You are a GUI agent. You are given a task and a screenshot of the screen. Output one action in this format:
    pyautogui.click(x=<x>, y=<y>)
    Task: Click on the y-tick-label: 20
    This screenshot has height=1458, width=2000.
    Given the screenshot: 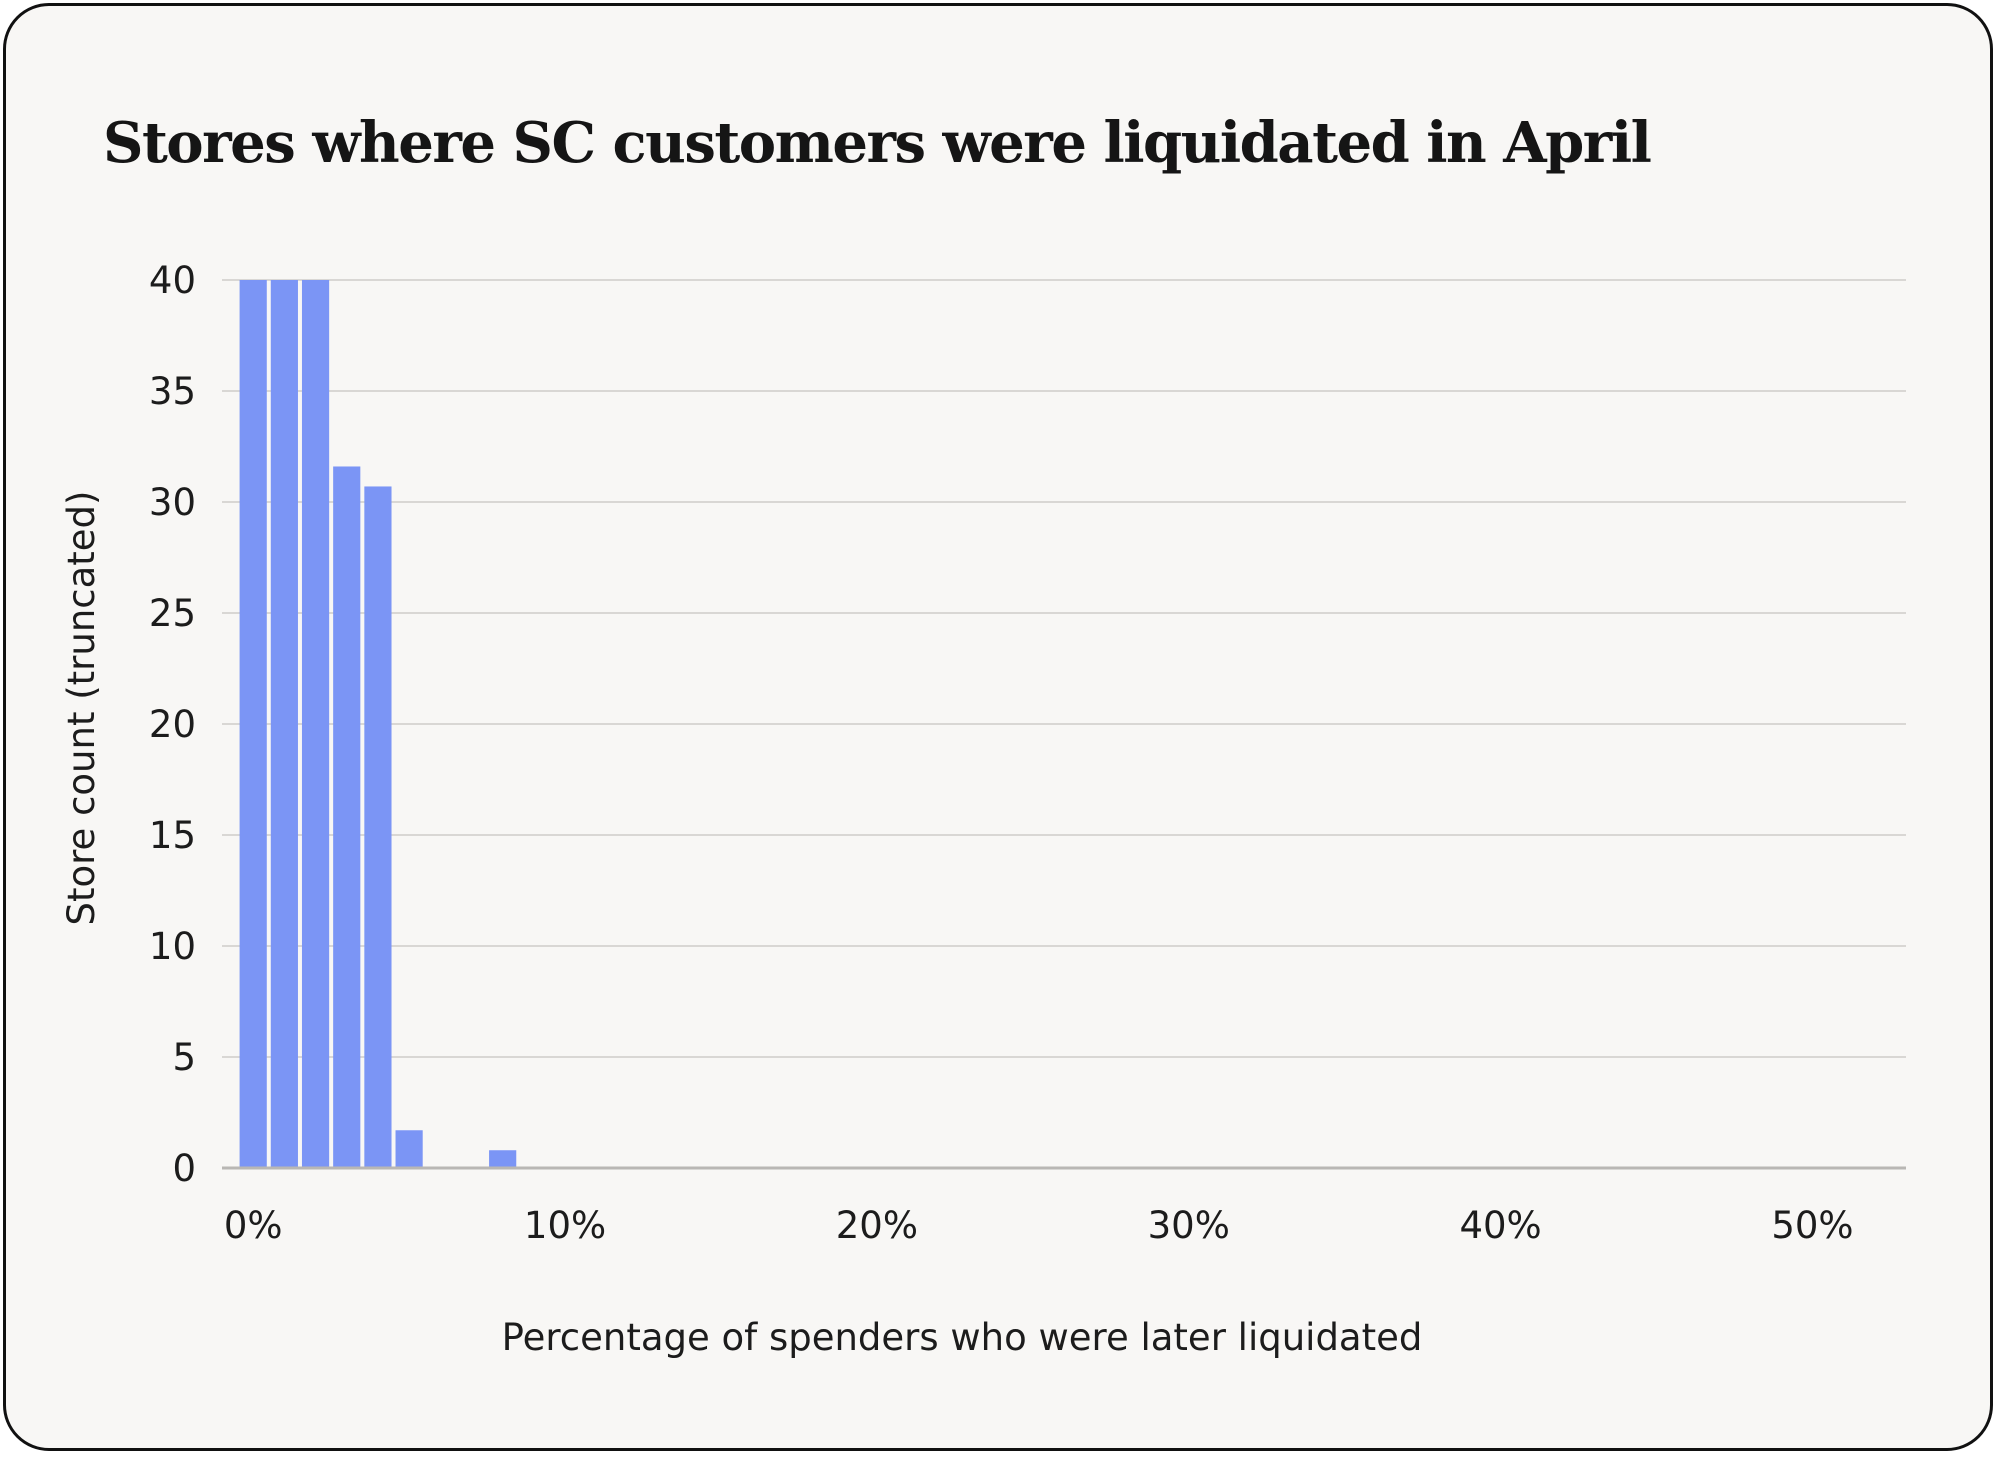 What is the action you would take?
    pyautogui.click(x=172, y=724)
    